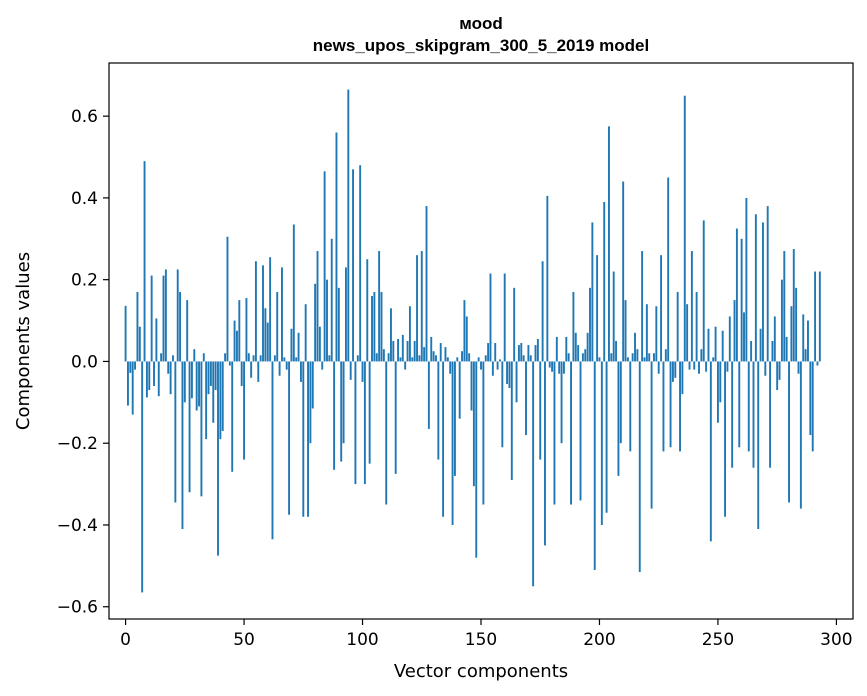 The height and width of the screenshot is (696, 867). What do you see at coordinates (23, 341) in the screenshot?
I see `y-axis-label: Components values` at bounding box center [23, 341].